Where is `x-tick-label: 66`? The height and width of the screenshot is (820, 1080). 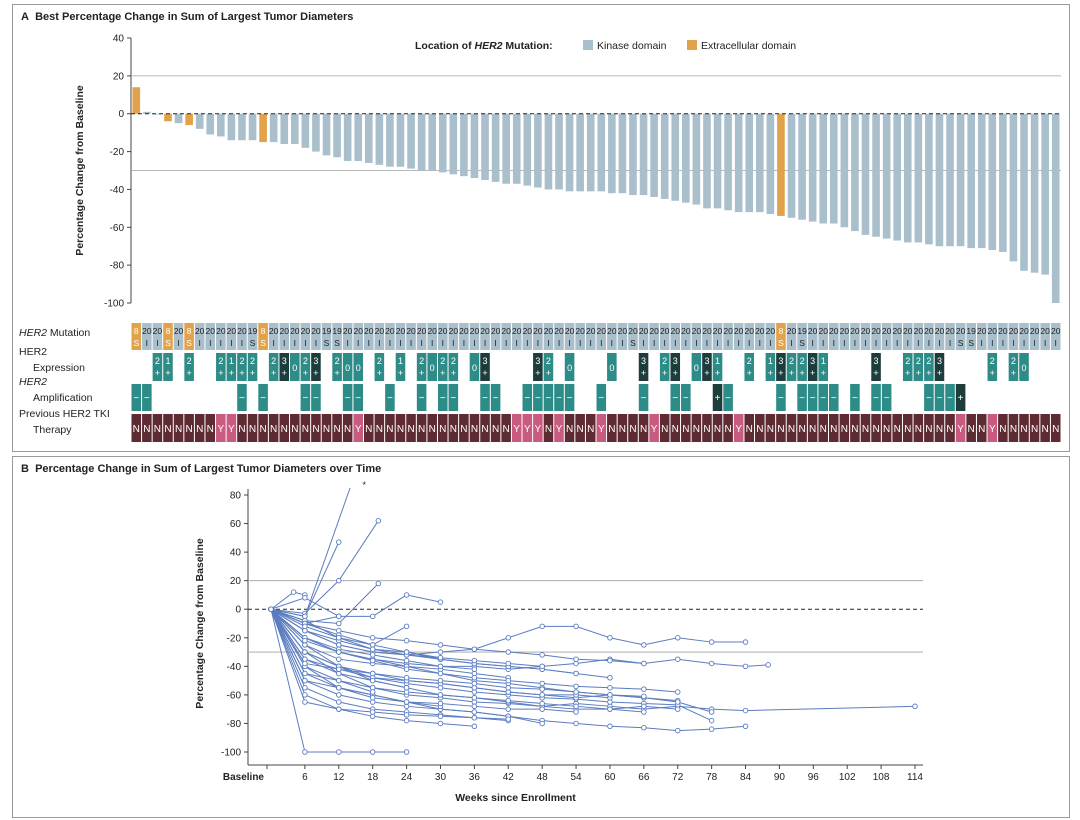 x-tick-label: 66 is located at coordinates (644, 777).